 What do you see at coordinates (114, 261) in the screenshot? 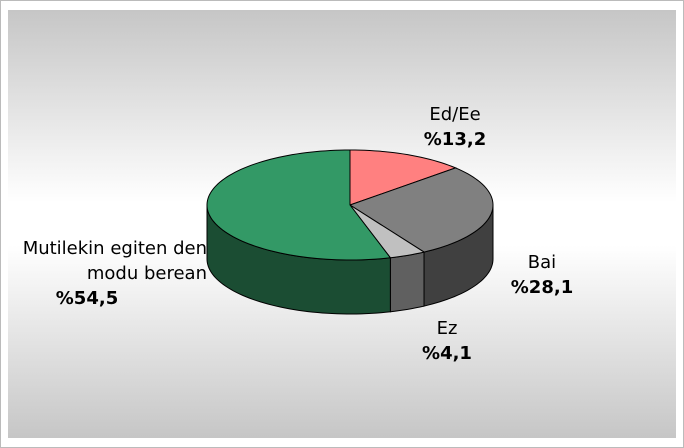
I see `category-label: Mutilekin egiten den modu berean` at bounding box center [114, 261].